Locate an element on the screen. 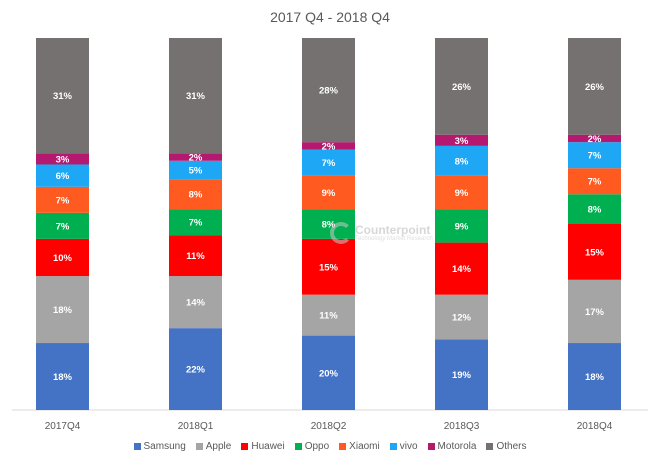  bar-segment-others-2017q4 is located at coordinates (62, 96).